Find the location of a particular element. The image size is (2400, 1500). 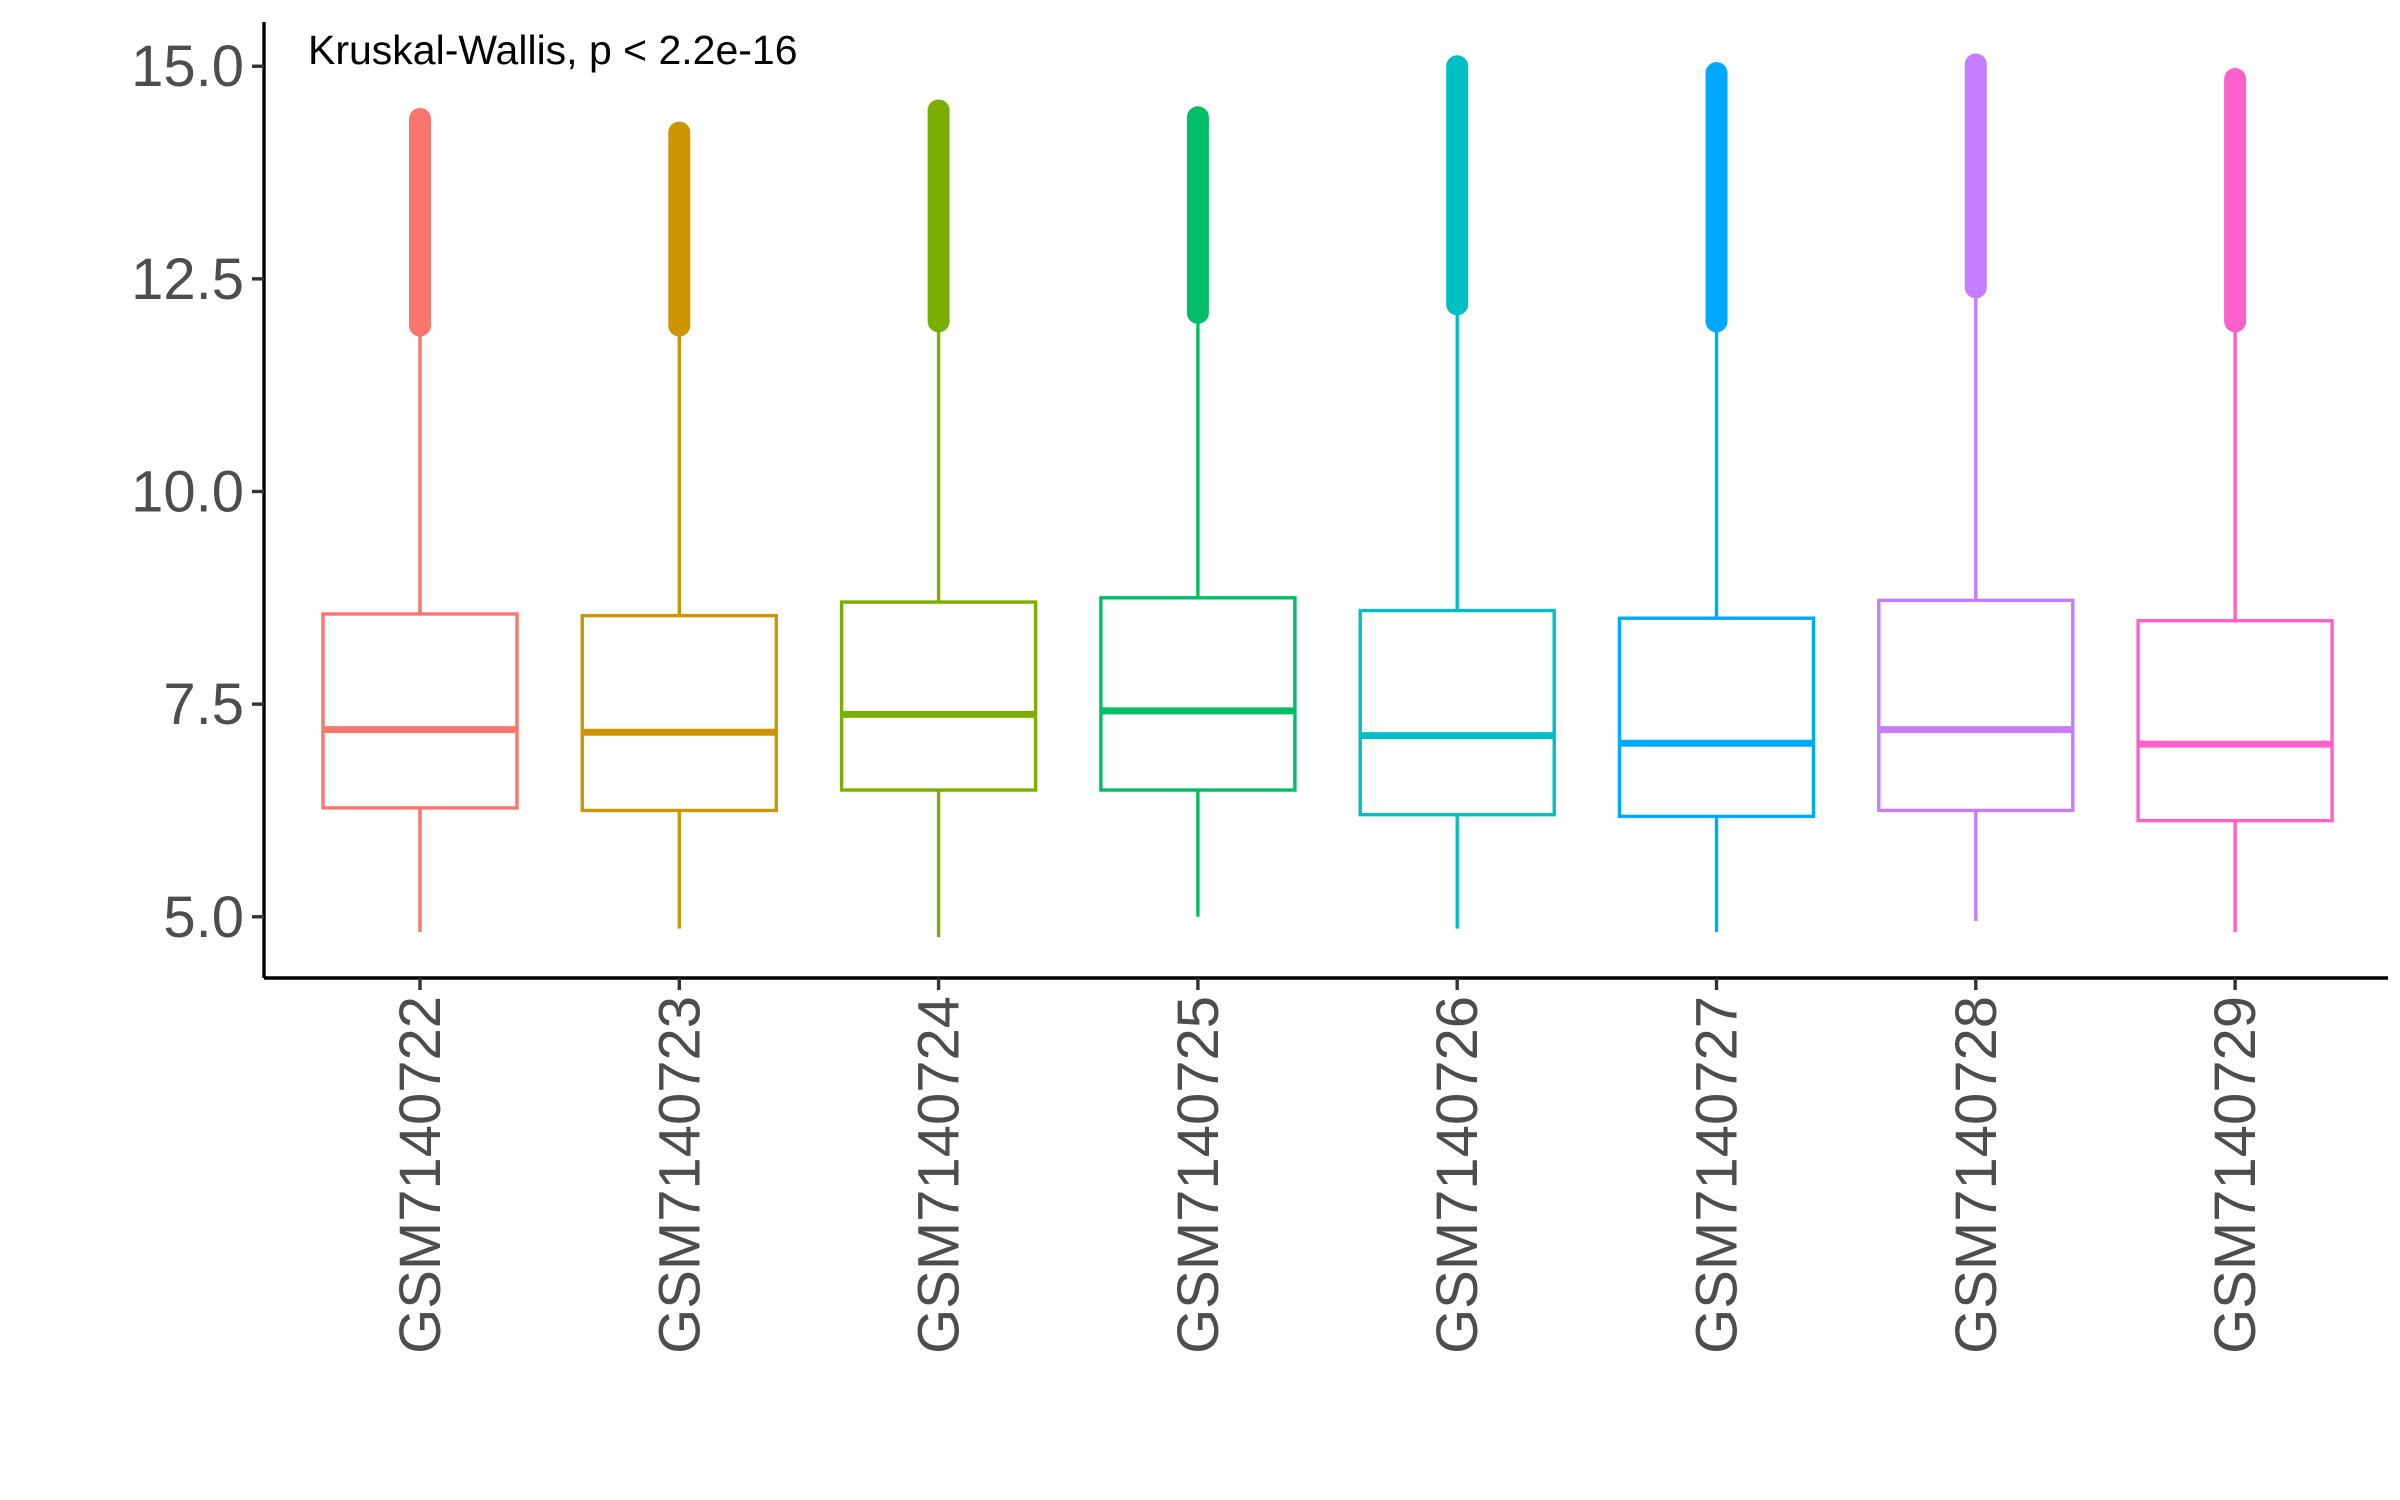

box-group-GSM7140727 is located at coordinates (1716, 497).